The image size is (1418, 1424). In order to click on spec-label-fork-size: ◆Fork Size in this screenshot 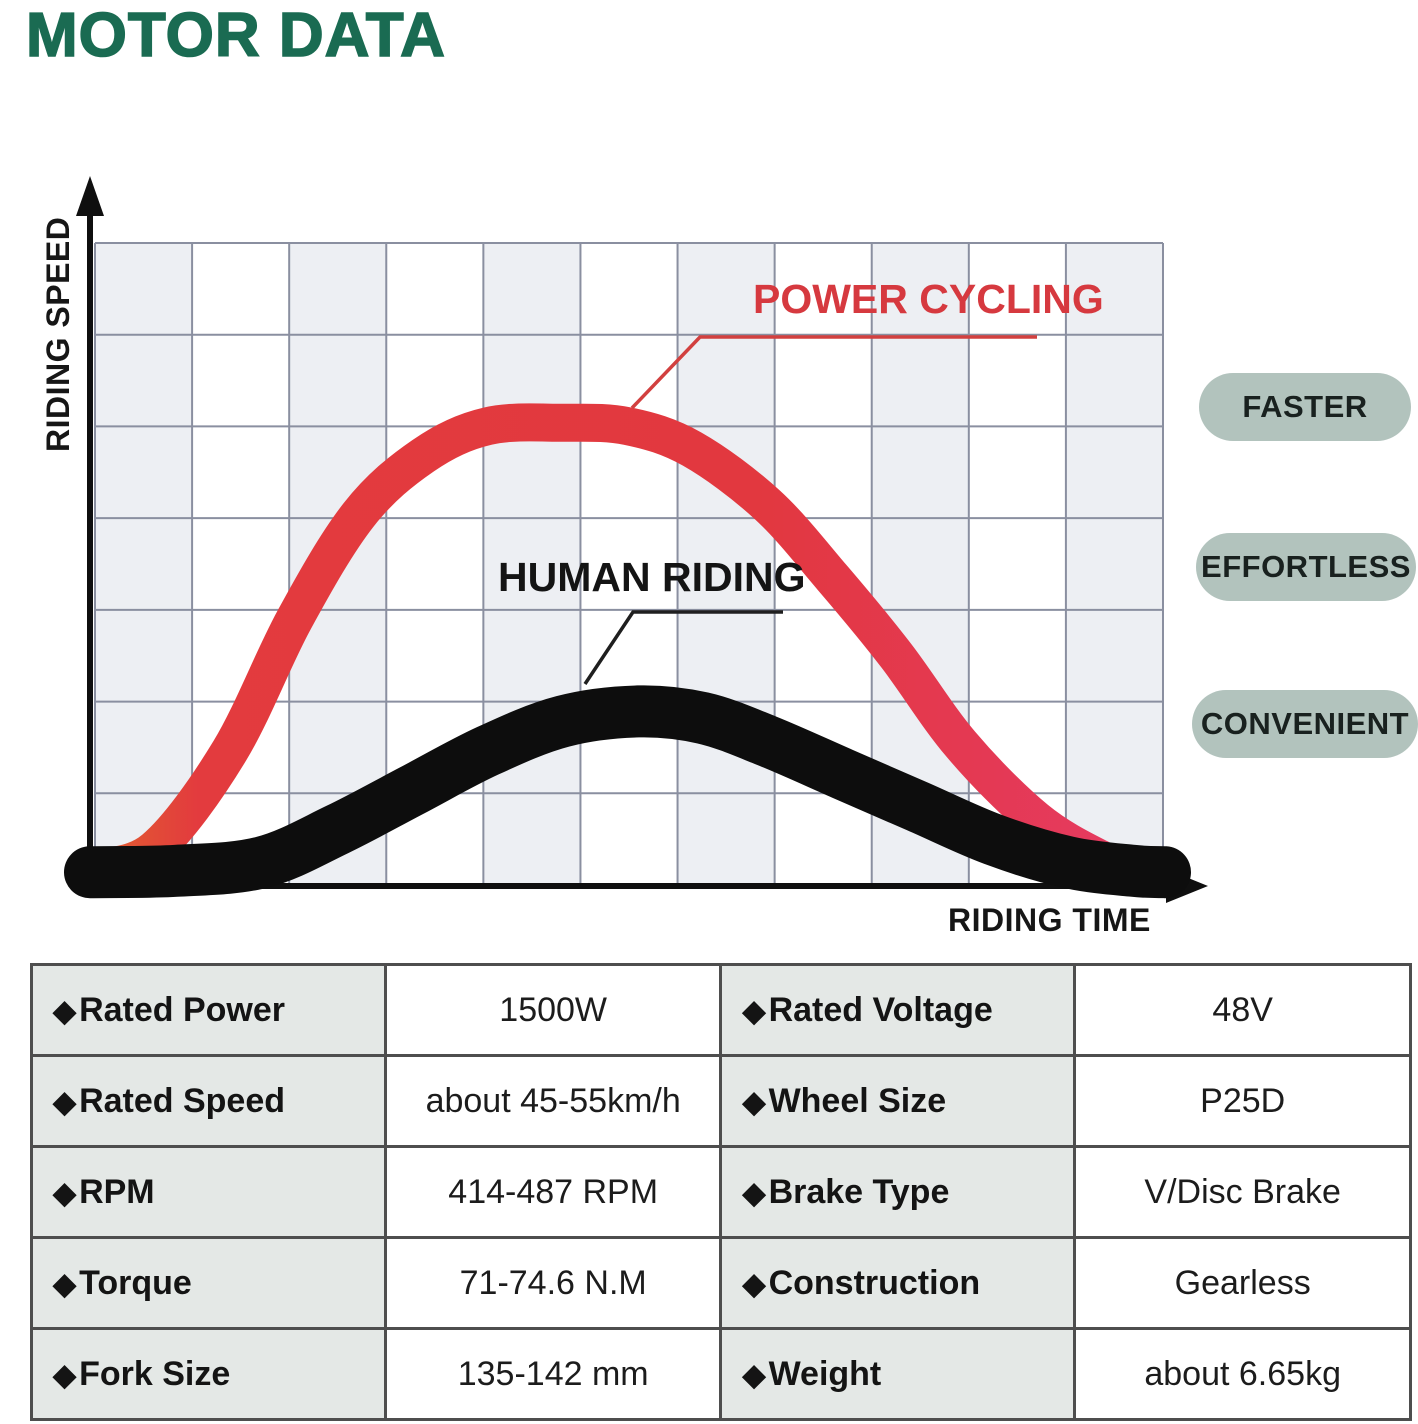, I will do `click(208, 1374)`.